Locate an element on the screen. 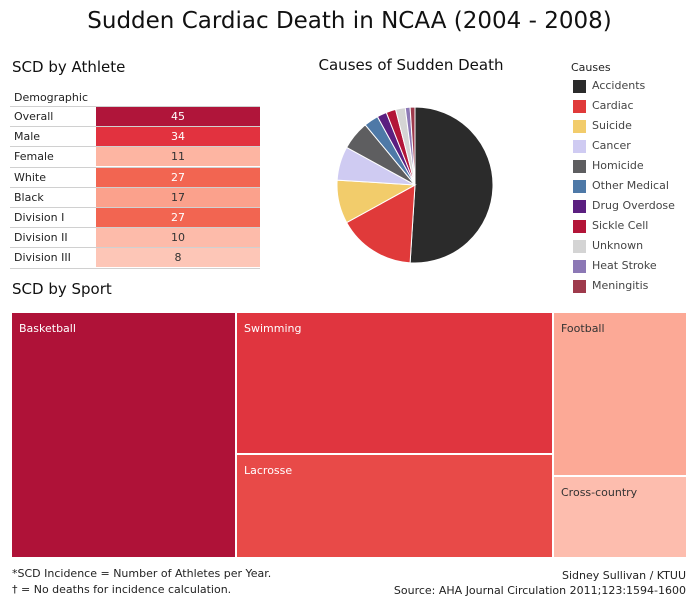  sport-tile-cross-country: Cross-country is located at coordinates (620, 517).